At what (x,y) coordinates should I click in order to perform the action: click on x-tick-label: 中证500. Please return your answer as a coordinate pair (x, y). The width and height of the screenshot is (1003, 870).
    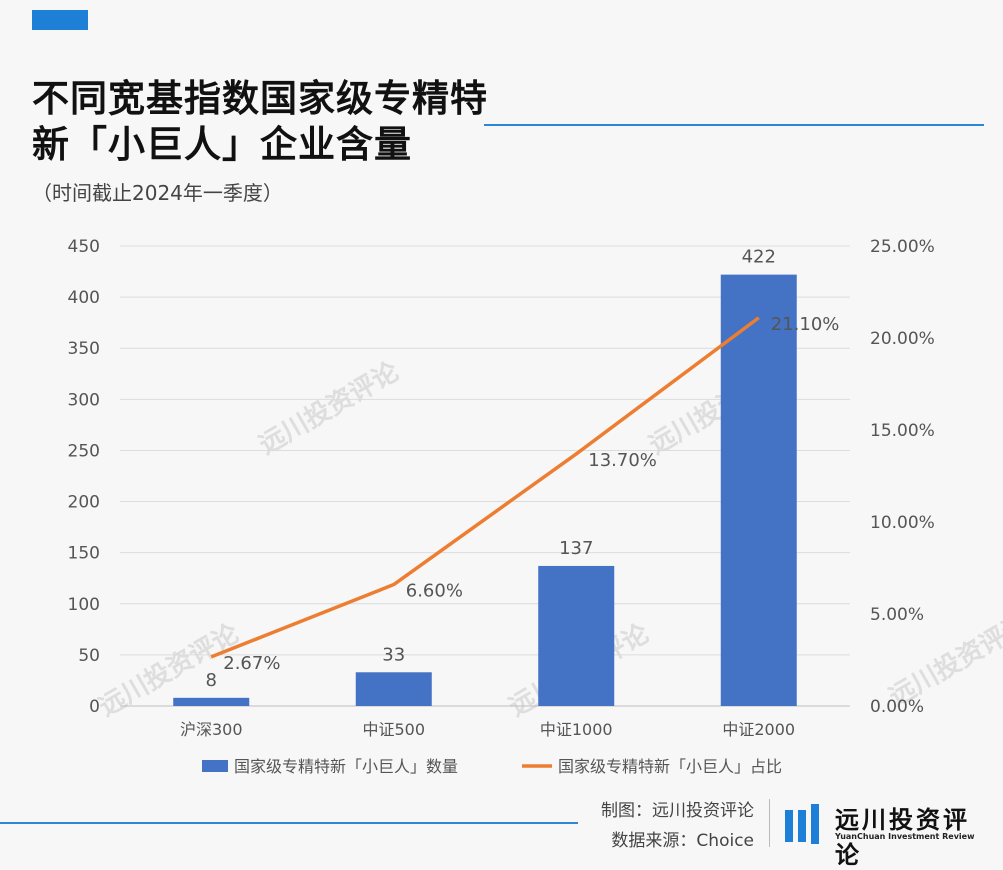
    Looking at the image, I should click on (393, 729).